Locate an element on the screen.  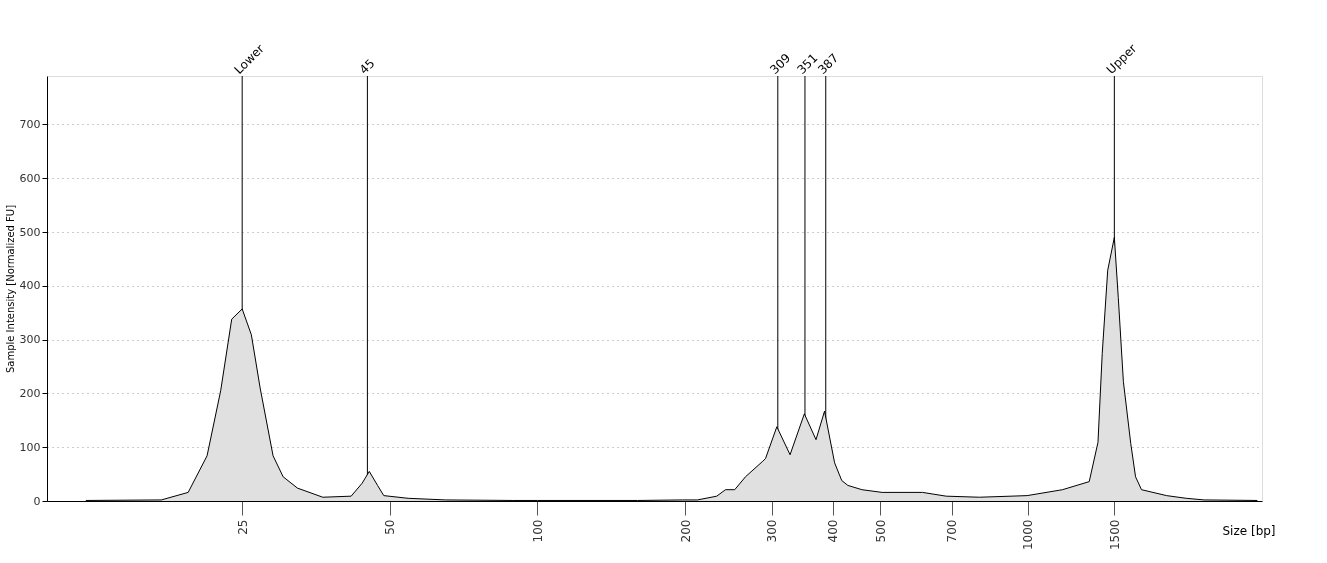
y-tick-label: 600 is located at coordinates (30, 178).